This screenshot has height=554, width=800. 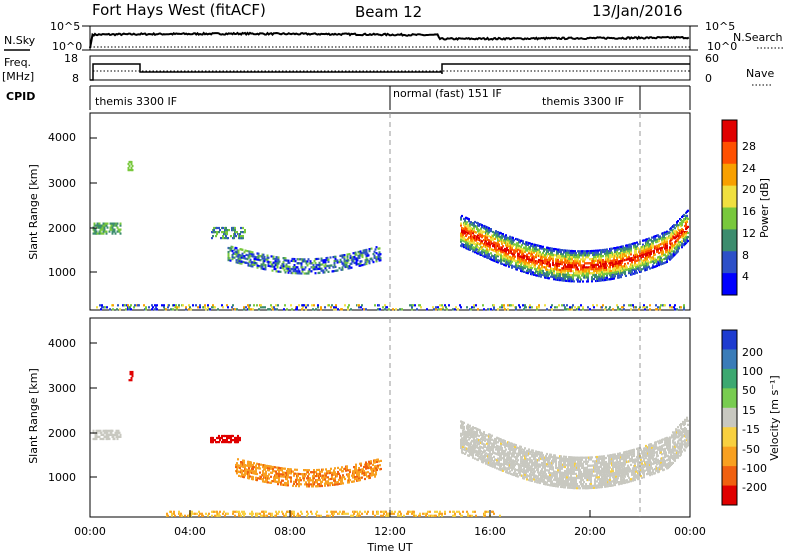 I want to click on power-cb-tick-24: 24, so click(x=749, y=168).